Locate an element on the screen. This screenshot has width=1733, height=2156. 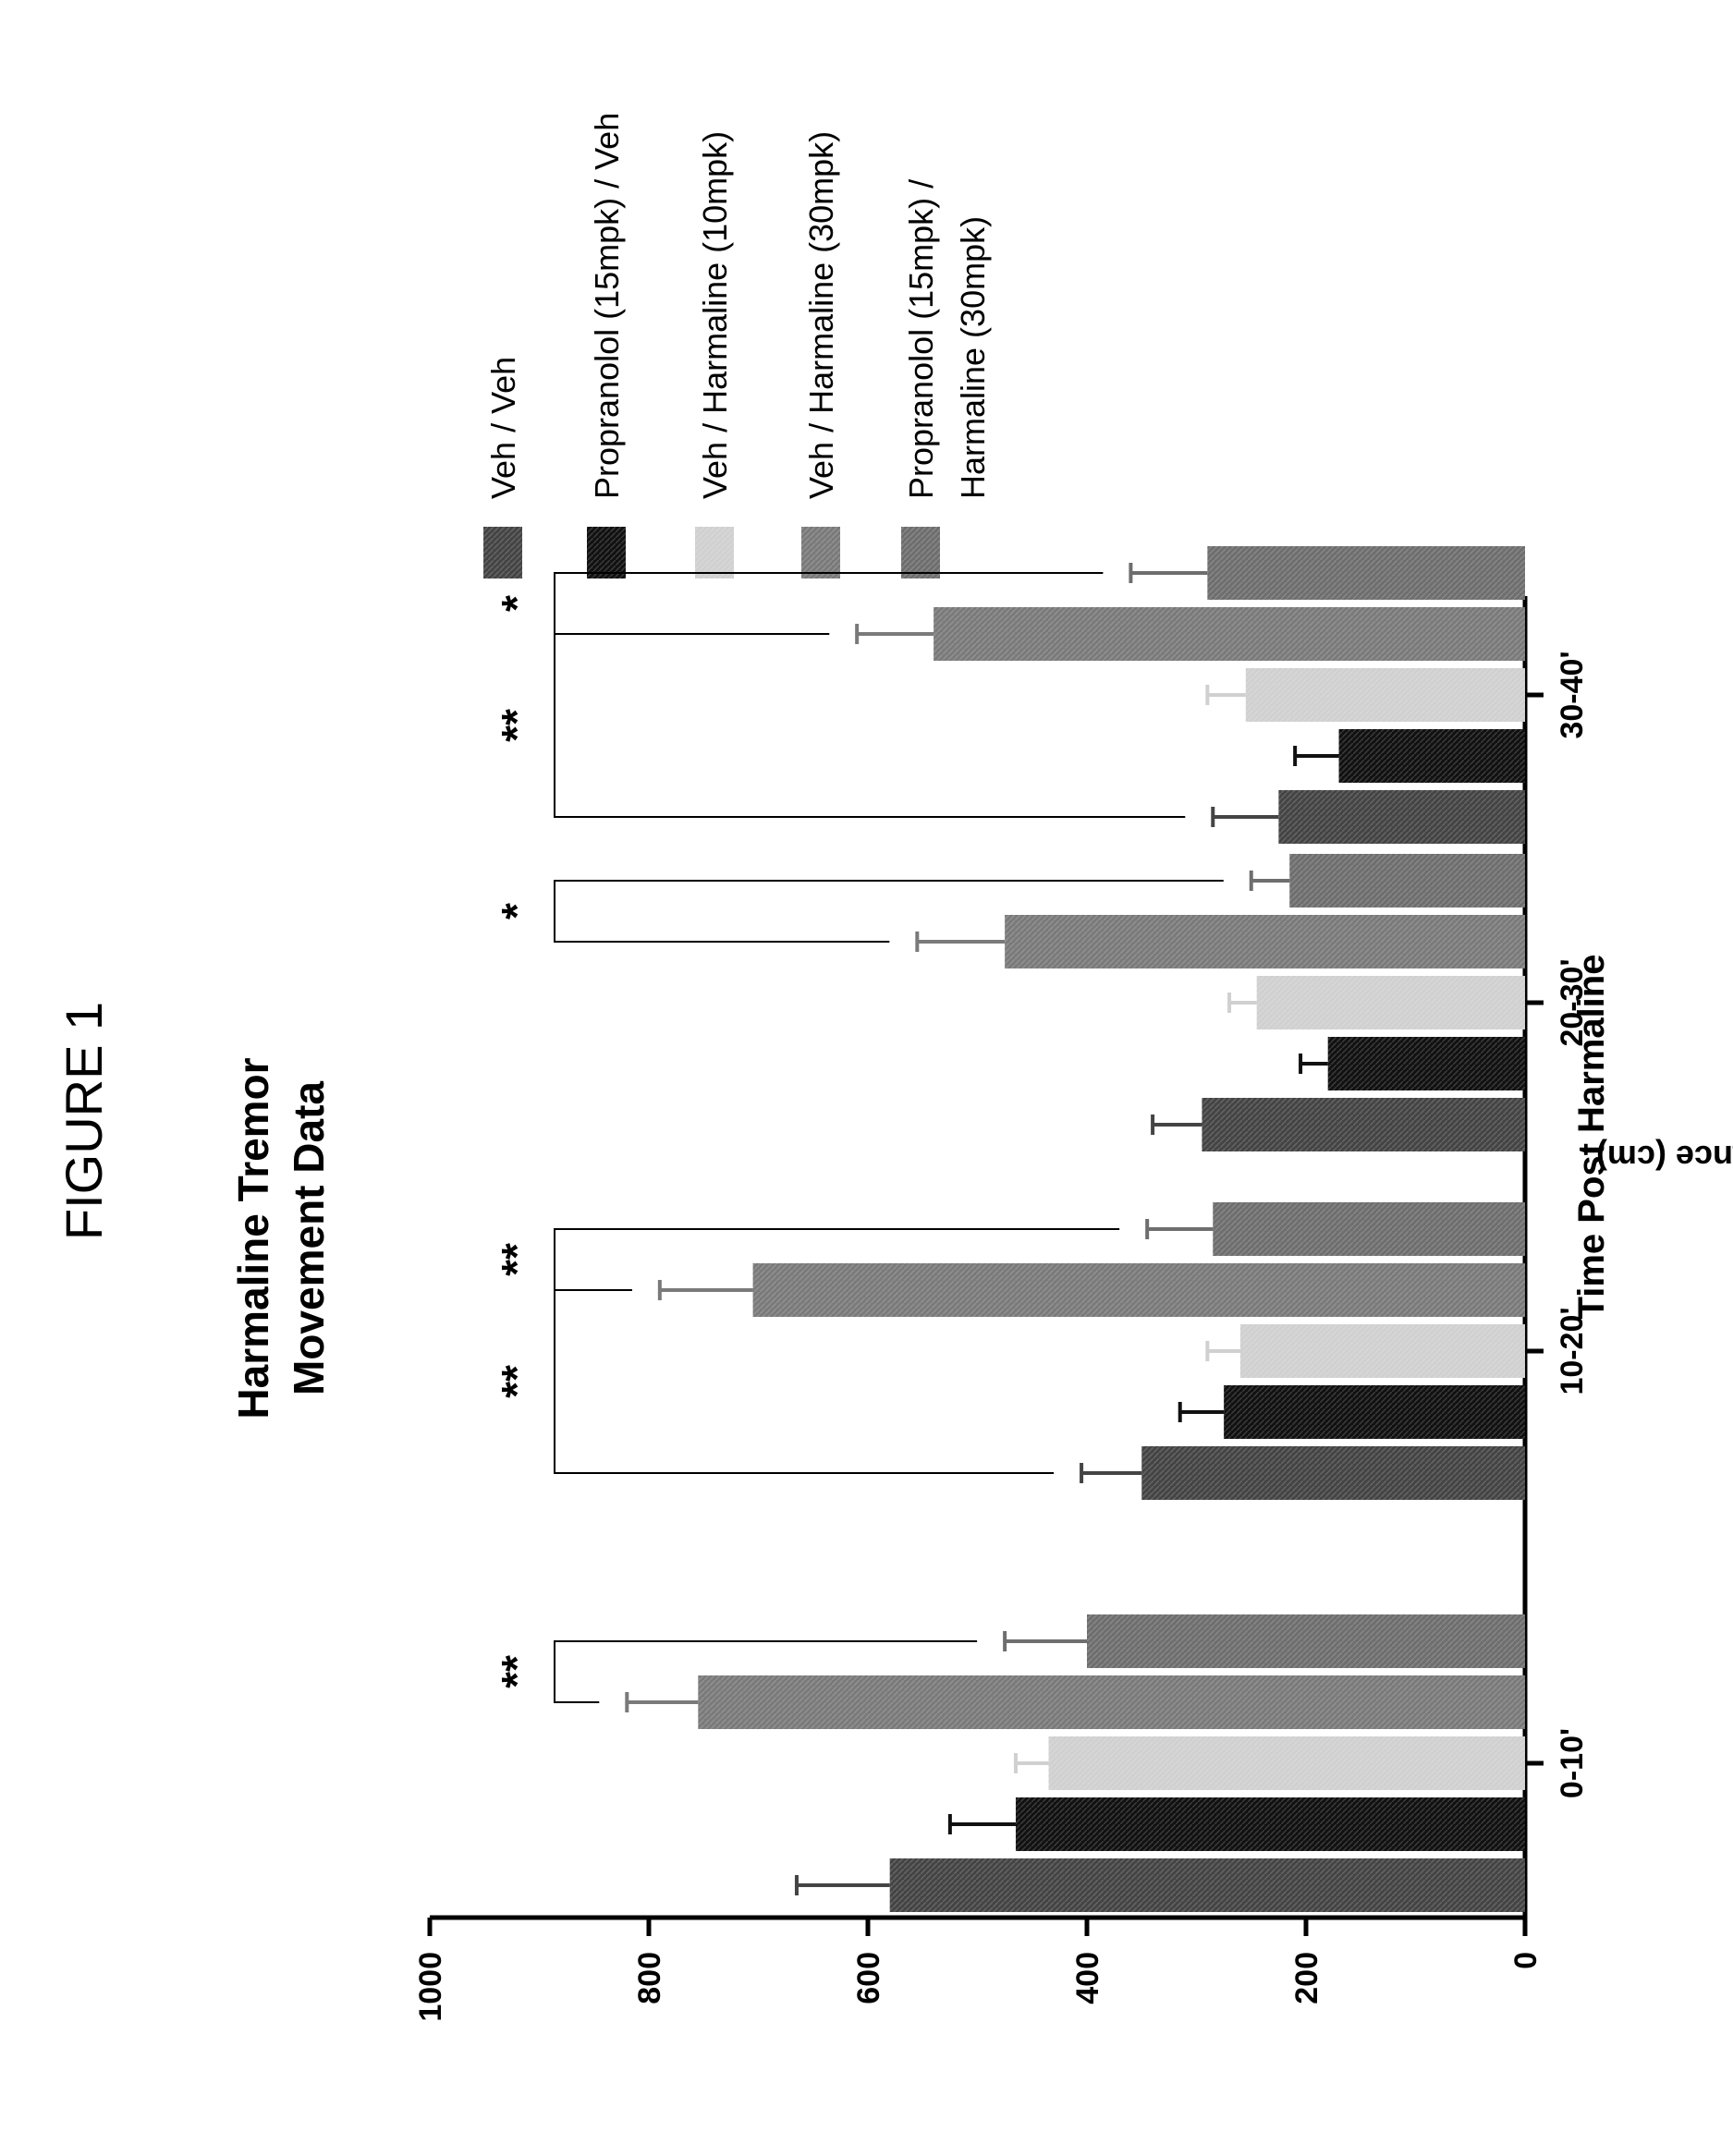
legend-label-veh-harmaline-10mpk: Veh / Harmaline (10mpk) is located at coordinates (715, 315).